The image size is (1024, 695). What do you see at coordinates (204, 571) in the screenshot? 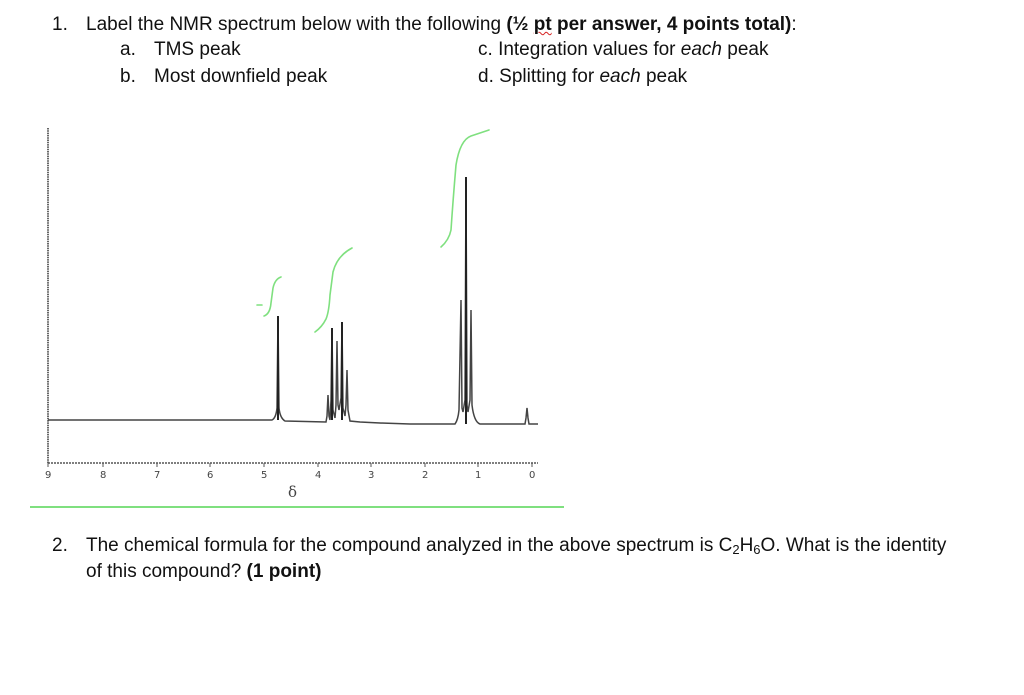
I see `question-2-line2: of this compound? (1 point)` at bounding box center [204, 571].